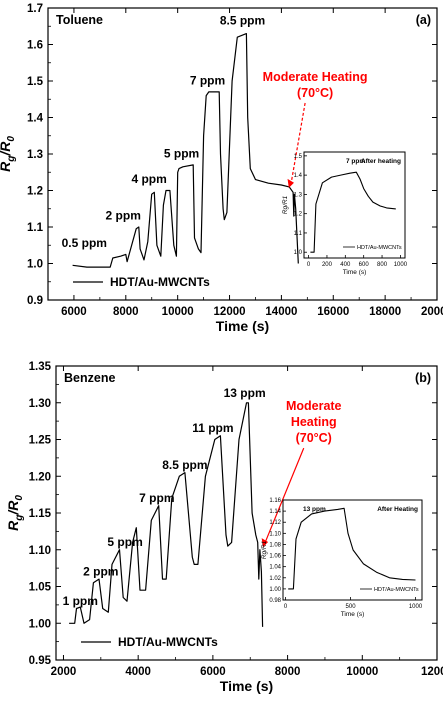 The width and height of the screenshot is (443, 703). What do you see at coordinates (364, 265) in the screenshot?
I see `inset-x-tick-label: 600` at bounding box center [364, 265].